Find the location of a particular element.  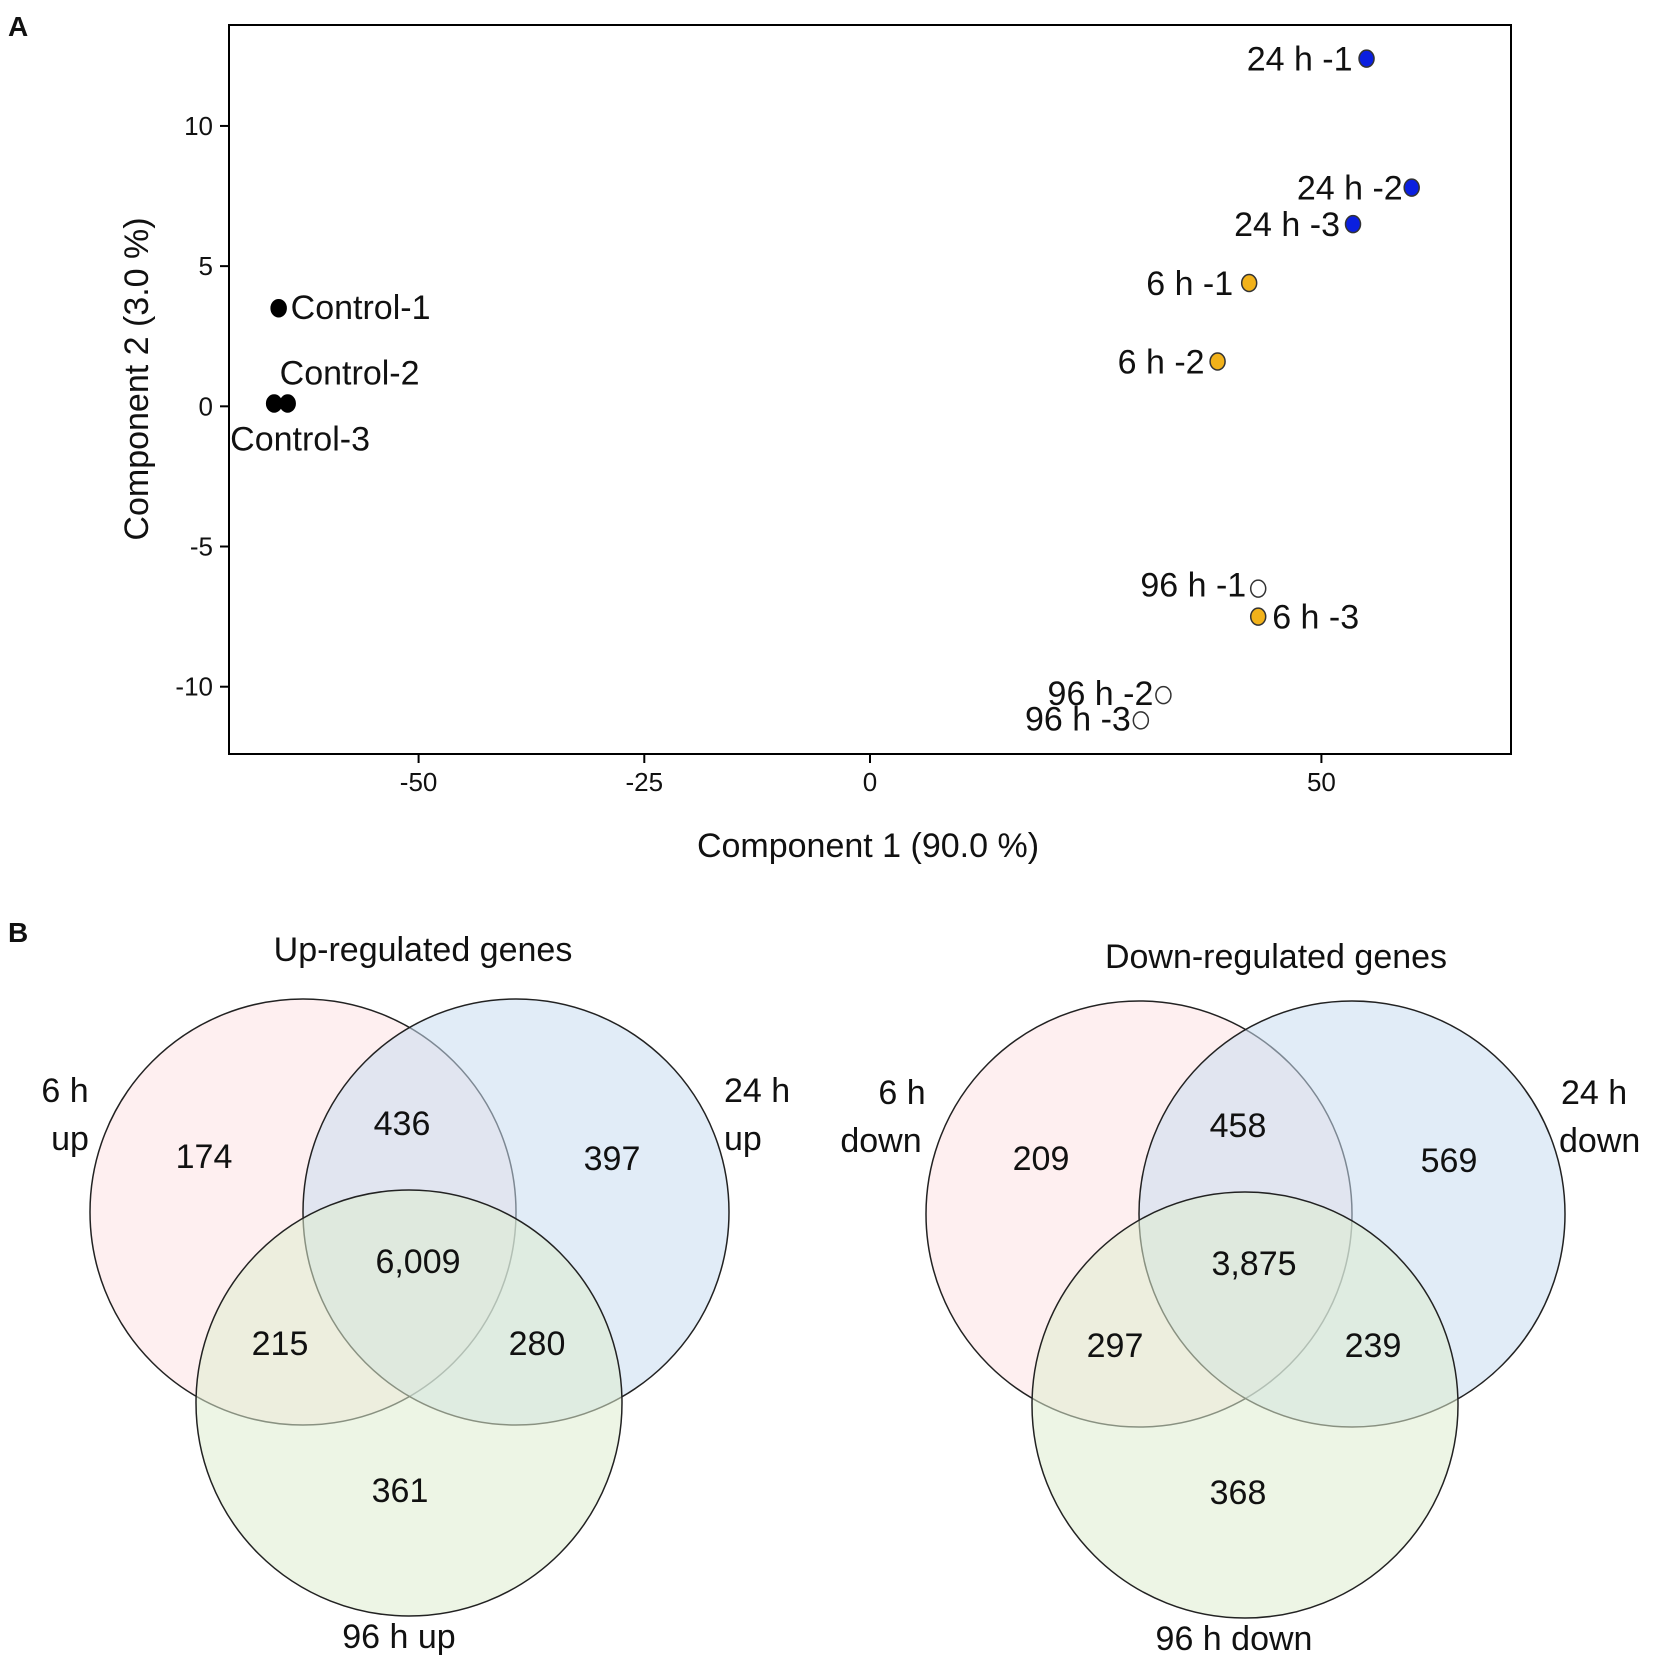

panel-b-letter: B is located at coordinates (18, 932).